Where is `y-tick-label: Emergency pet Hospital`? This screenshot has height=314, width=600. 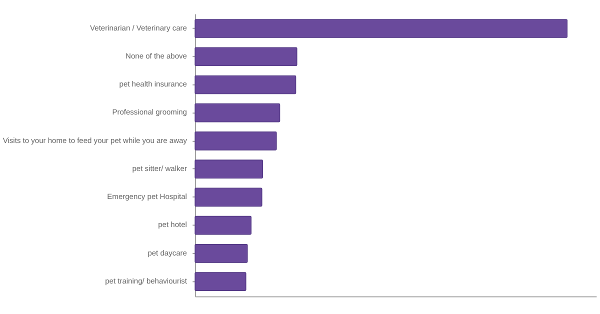
y-tick-label: Emergency pet Hospital is located at coordinates (147, 197).